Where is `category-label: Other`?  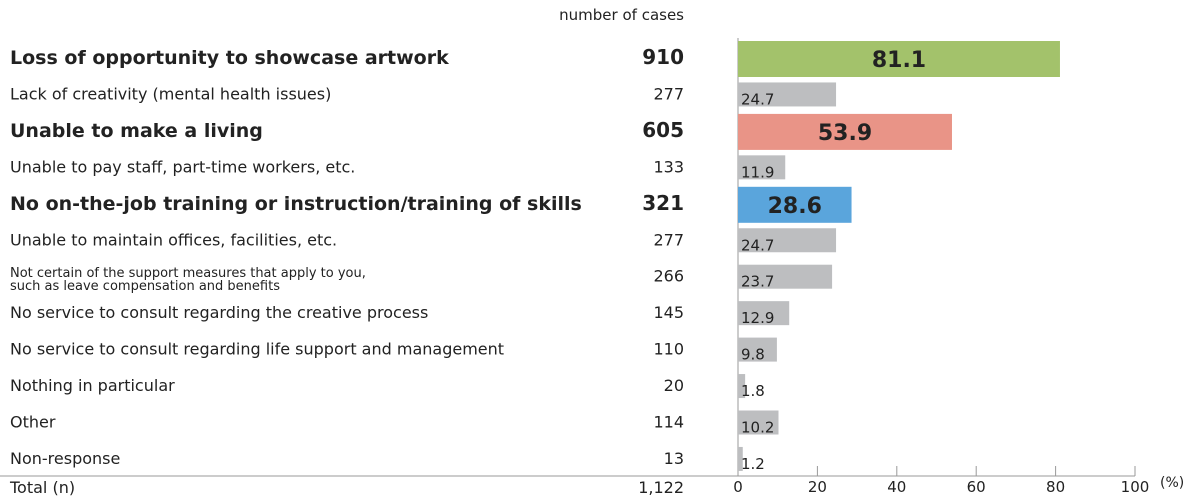
category-label: Other is located at coordinates (33, 422).